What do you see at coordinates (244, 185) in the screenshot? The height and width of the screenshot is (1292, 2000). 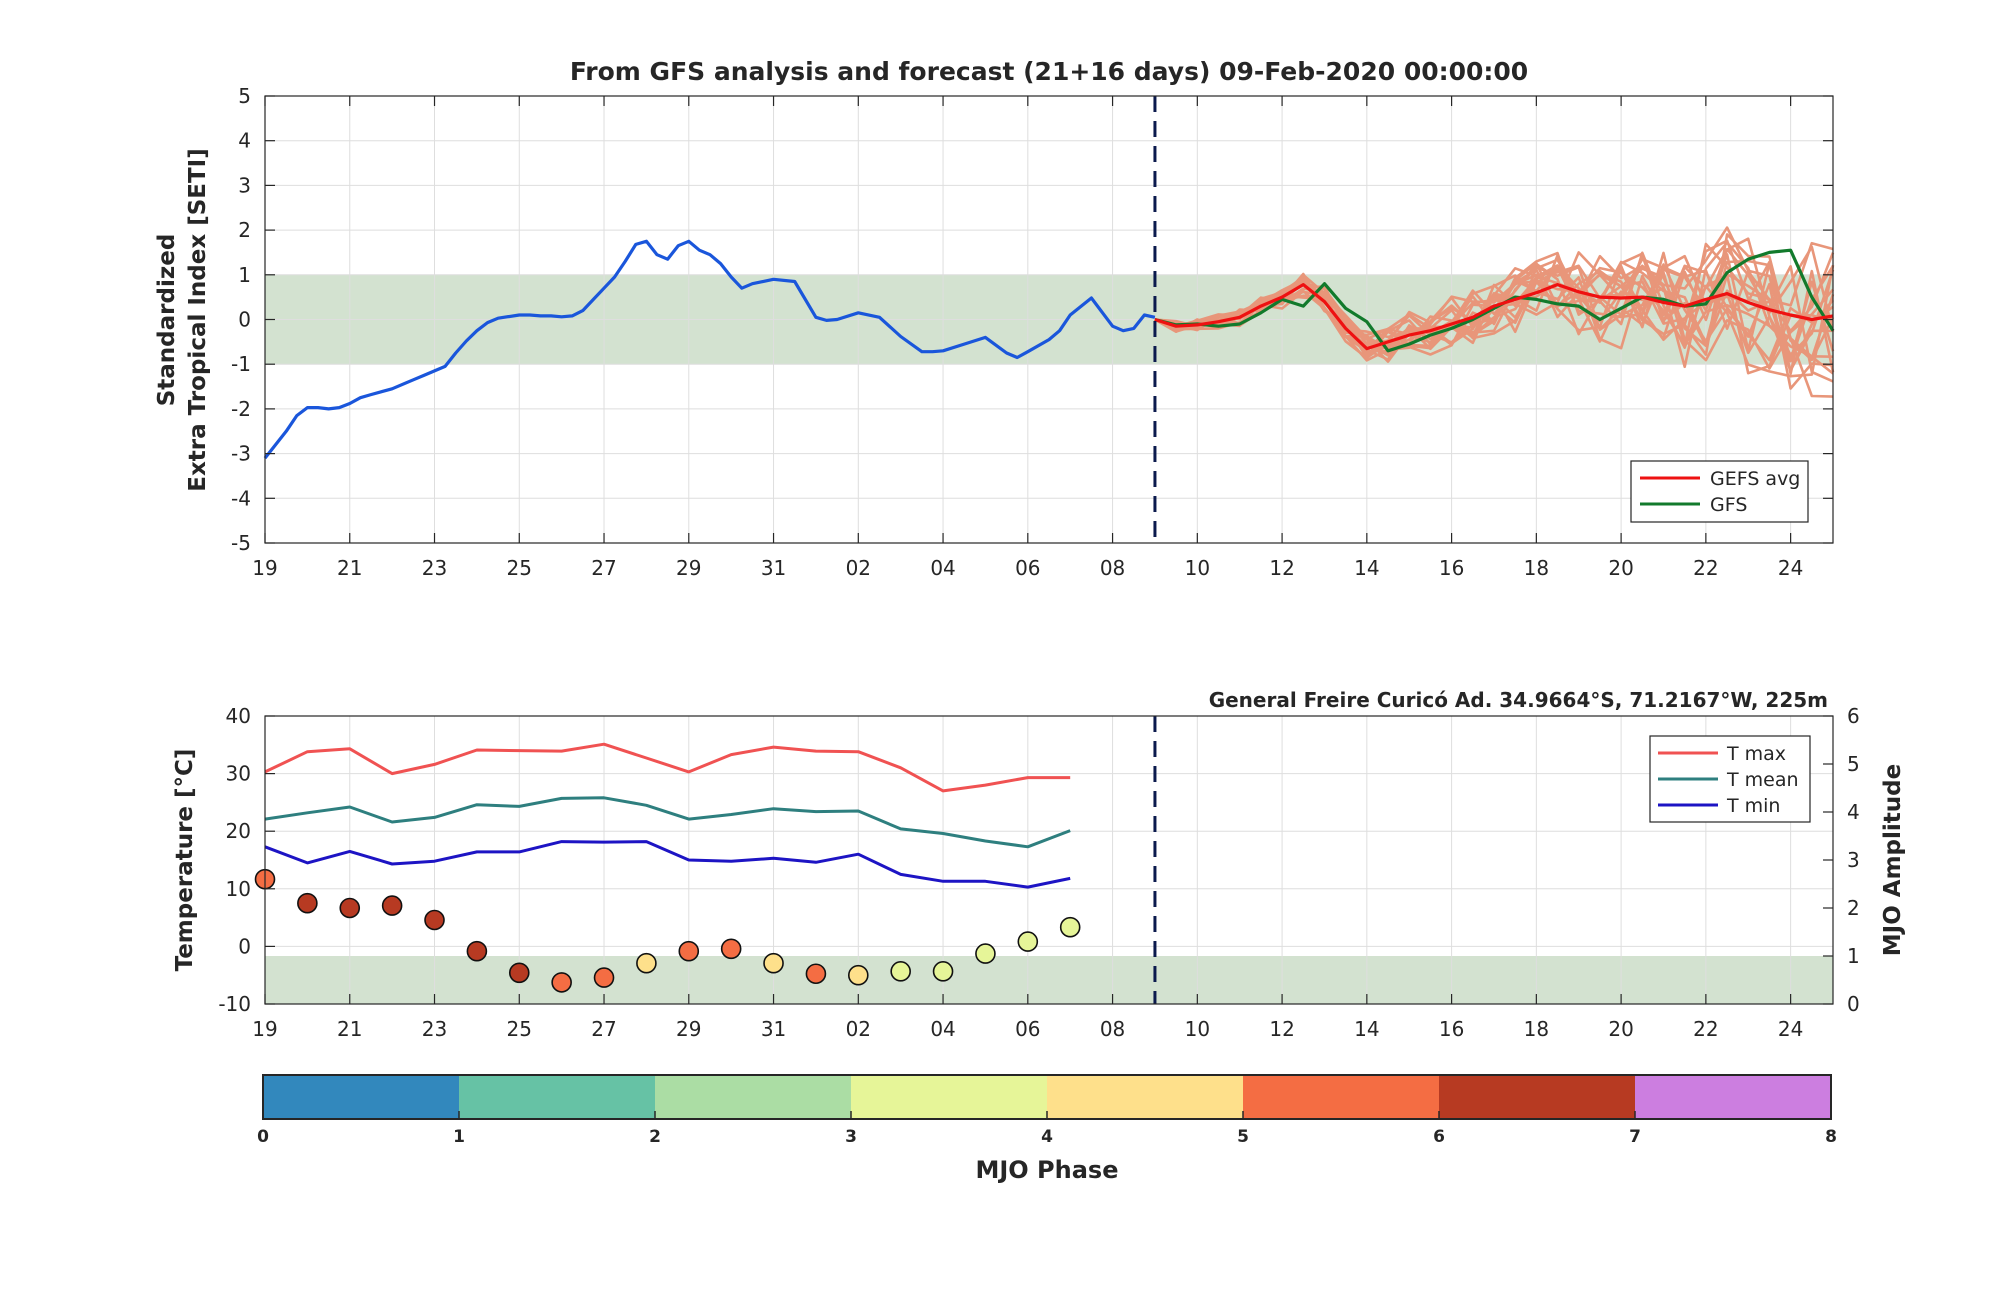 I see `seti-ytick-label: 3` at bounding box center [244, 185].